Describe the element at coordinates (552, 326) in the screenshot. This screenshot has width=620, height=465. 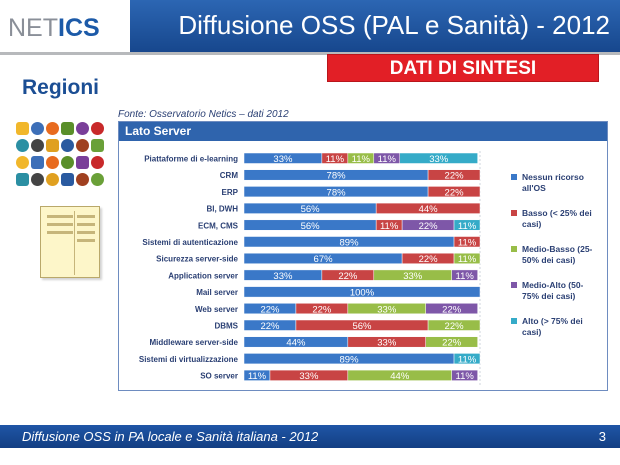
I see `legend-label: Alto (> 75% dei casi)` at that location.